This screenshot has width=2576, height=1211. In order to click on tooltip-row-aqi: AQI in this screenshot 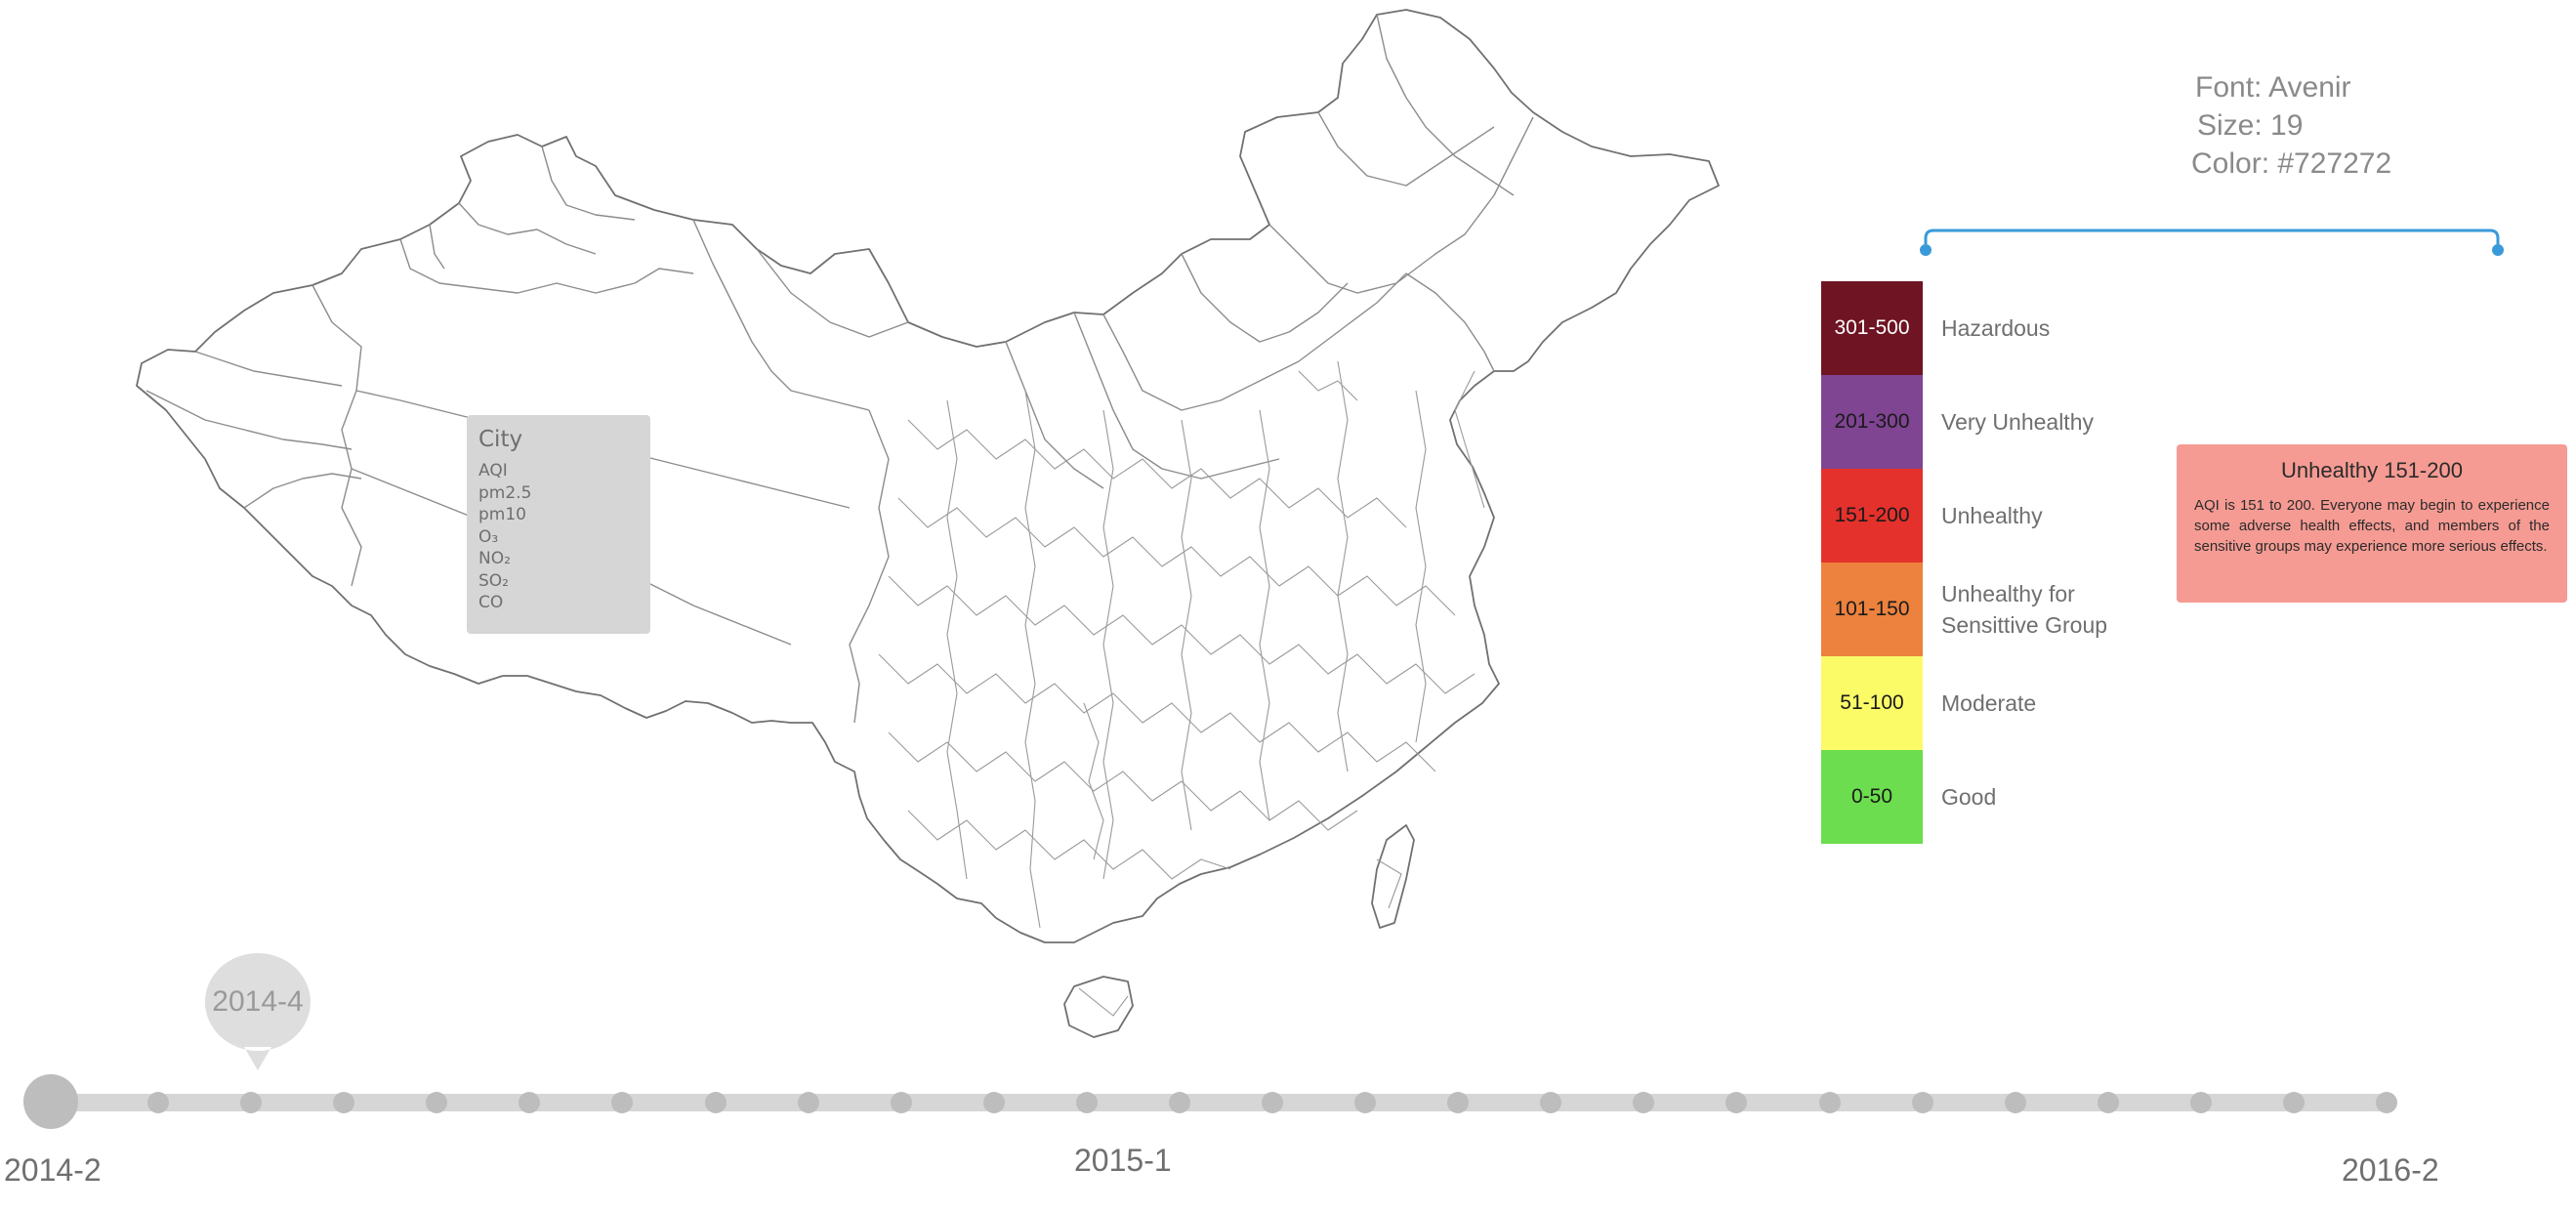, I will do `click(493, 470)`.